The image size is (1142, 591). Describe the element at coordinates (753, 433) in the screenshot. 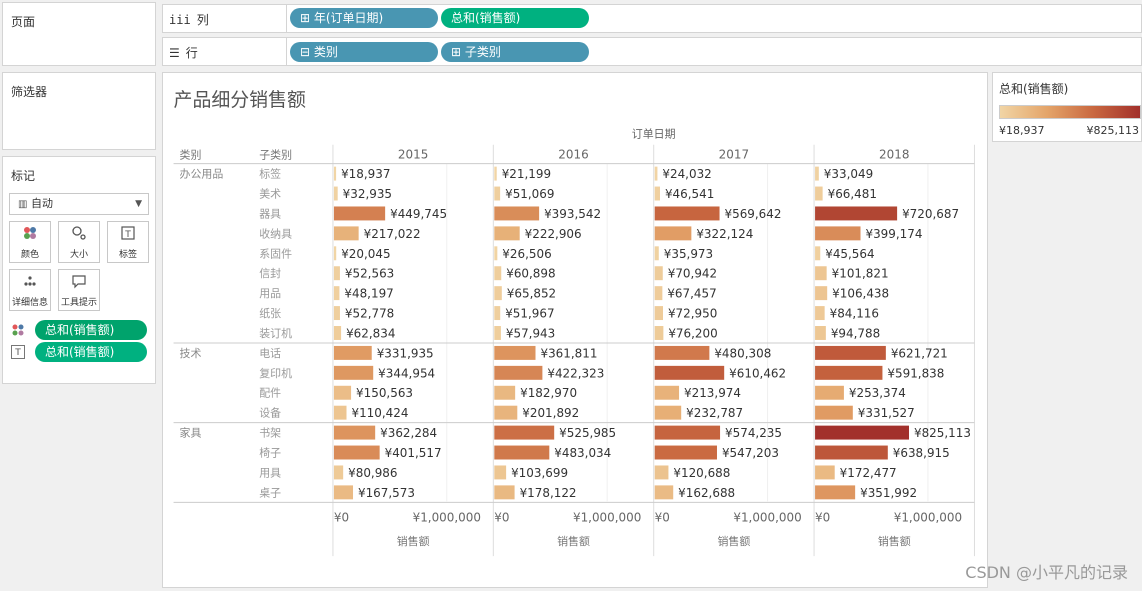

I see `data-label: ¥574,235` at that location.